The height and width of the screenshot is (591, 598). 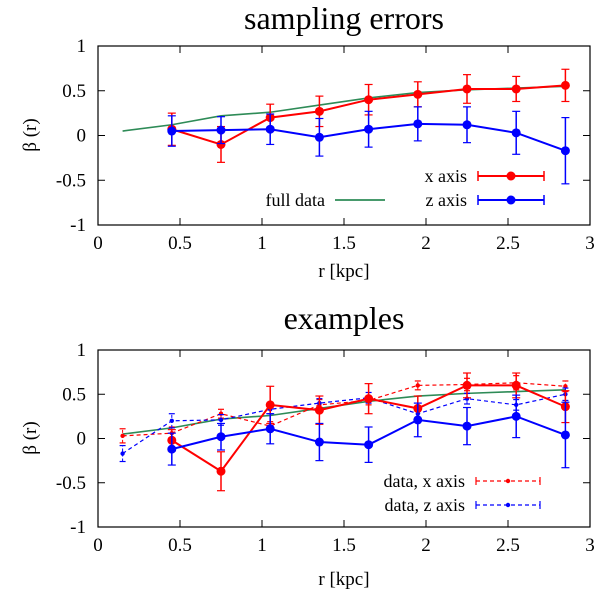 I want to click on chart-title: examples, so click(x=344, y=318).